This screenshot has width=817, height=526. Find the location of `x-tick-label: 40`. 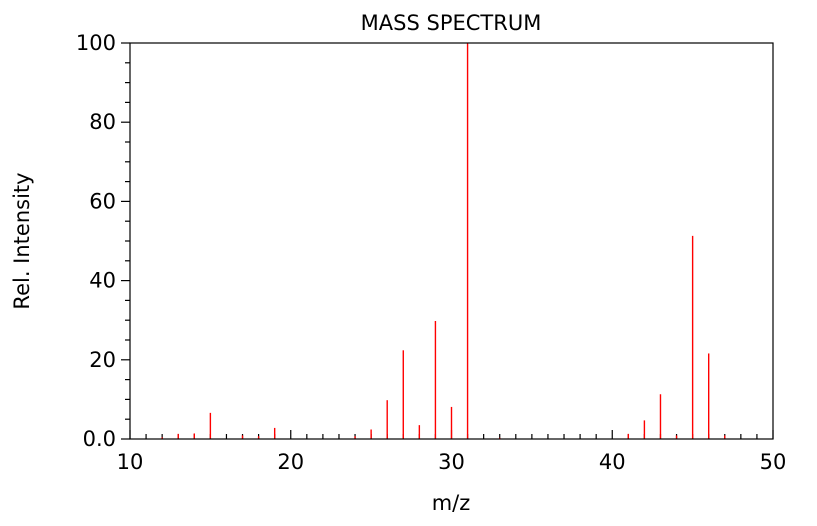

x-tick-label: 40 is located at coordinates (612, 462).